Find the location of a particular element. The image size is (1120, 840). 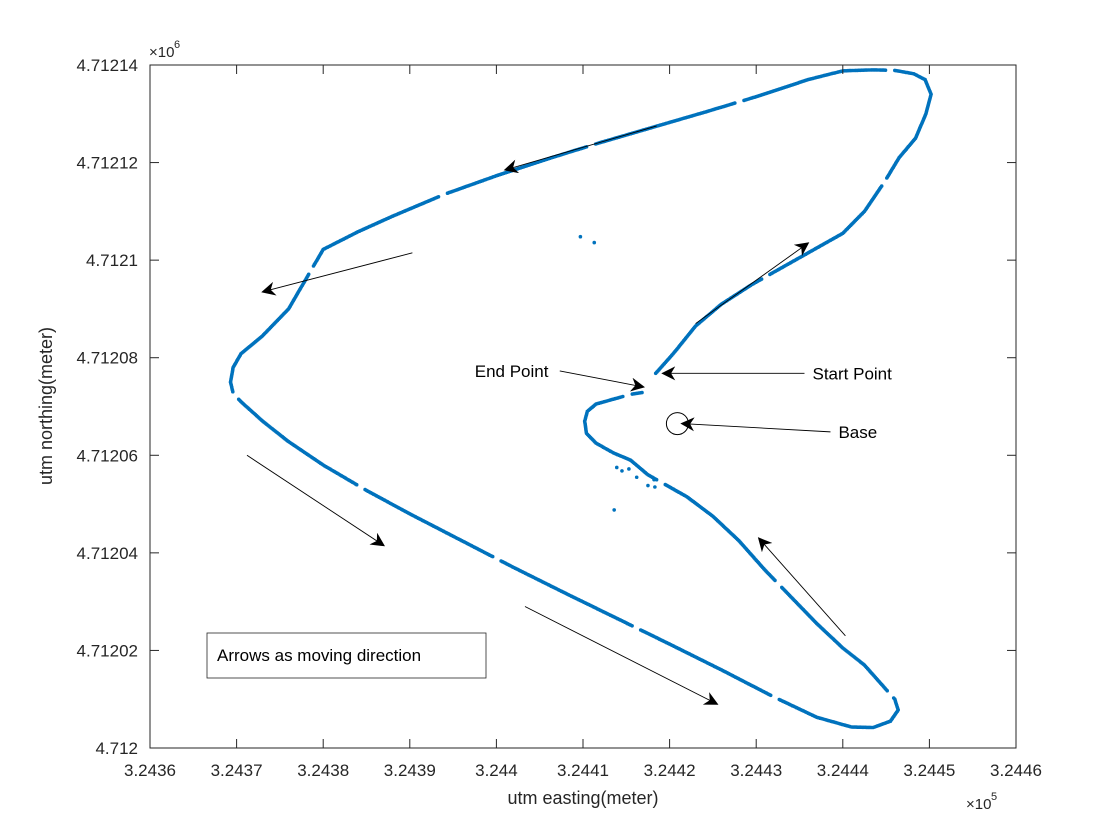

y-exponent-base: ×10 is located at coordinates (161, 52).